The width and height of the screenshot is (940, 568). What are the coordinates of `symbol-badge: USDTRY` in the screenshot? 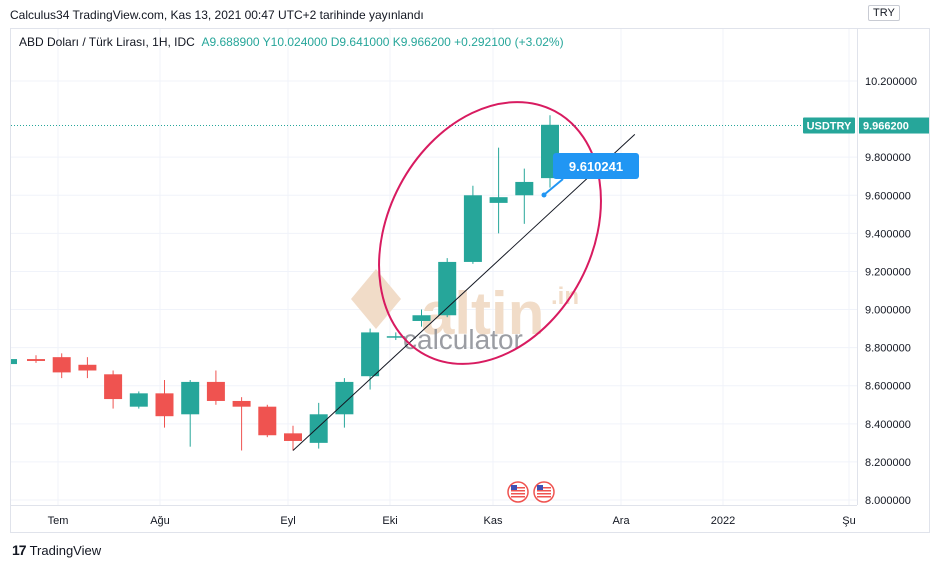 It's located at (829, 125).